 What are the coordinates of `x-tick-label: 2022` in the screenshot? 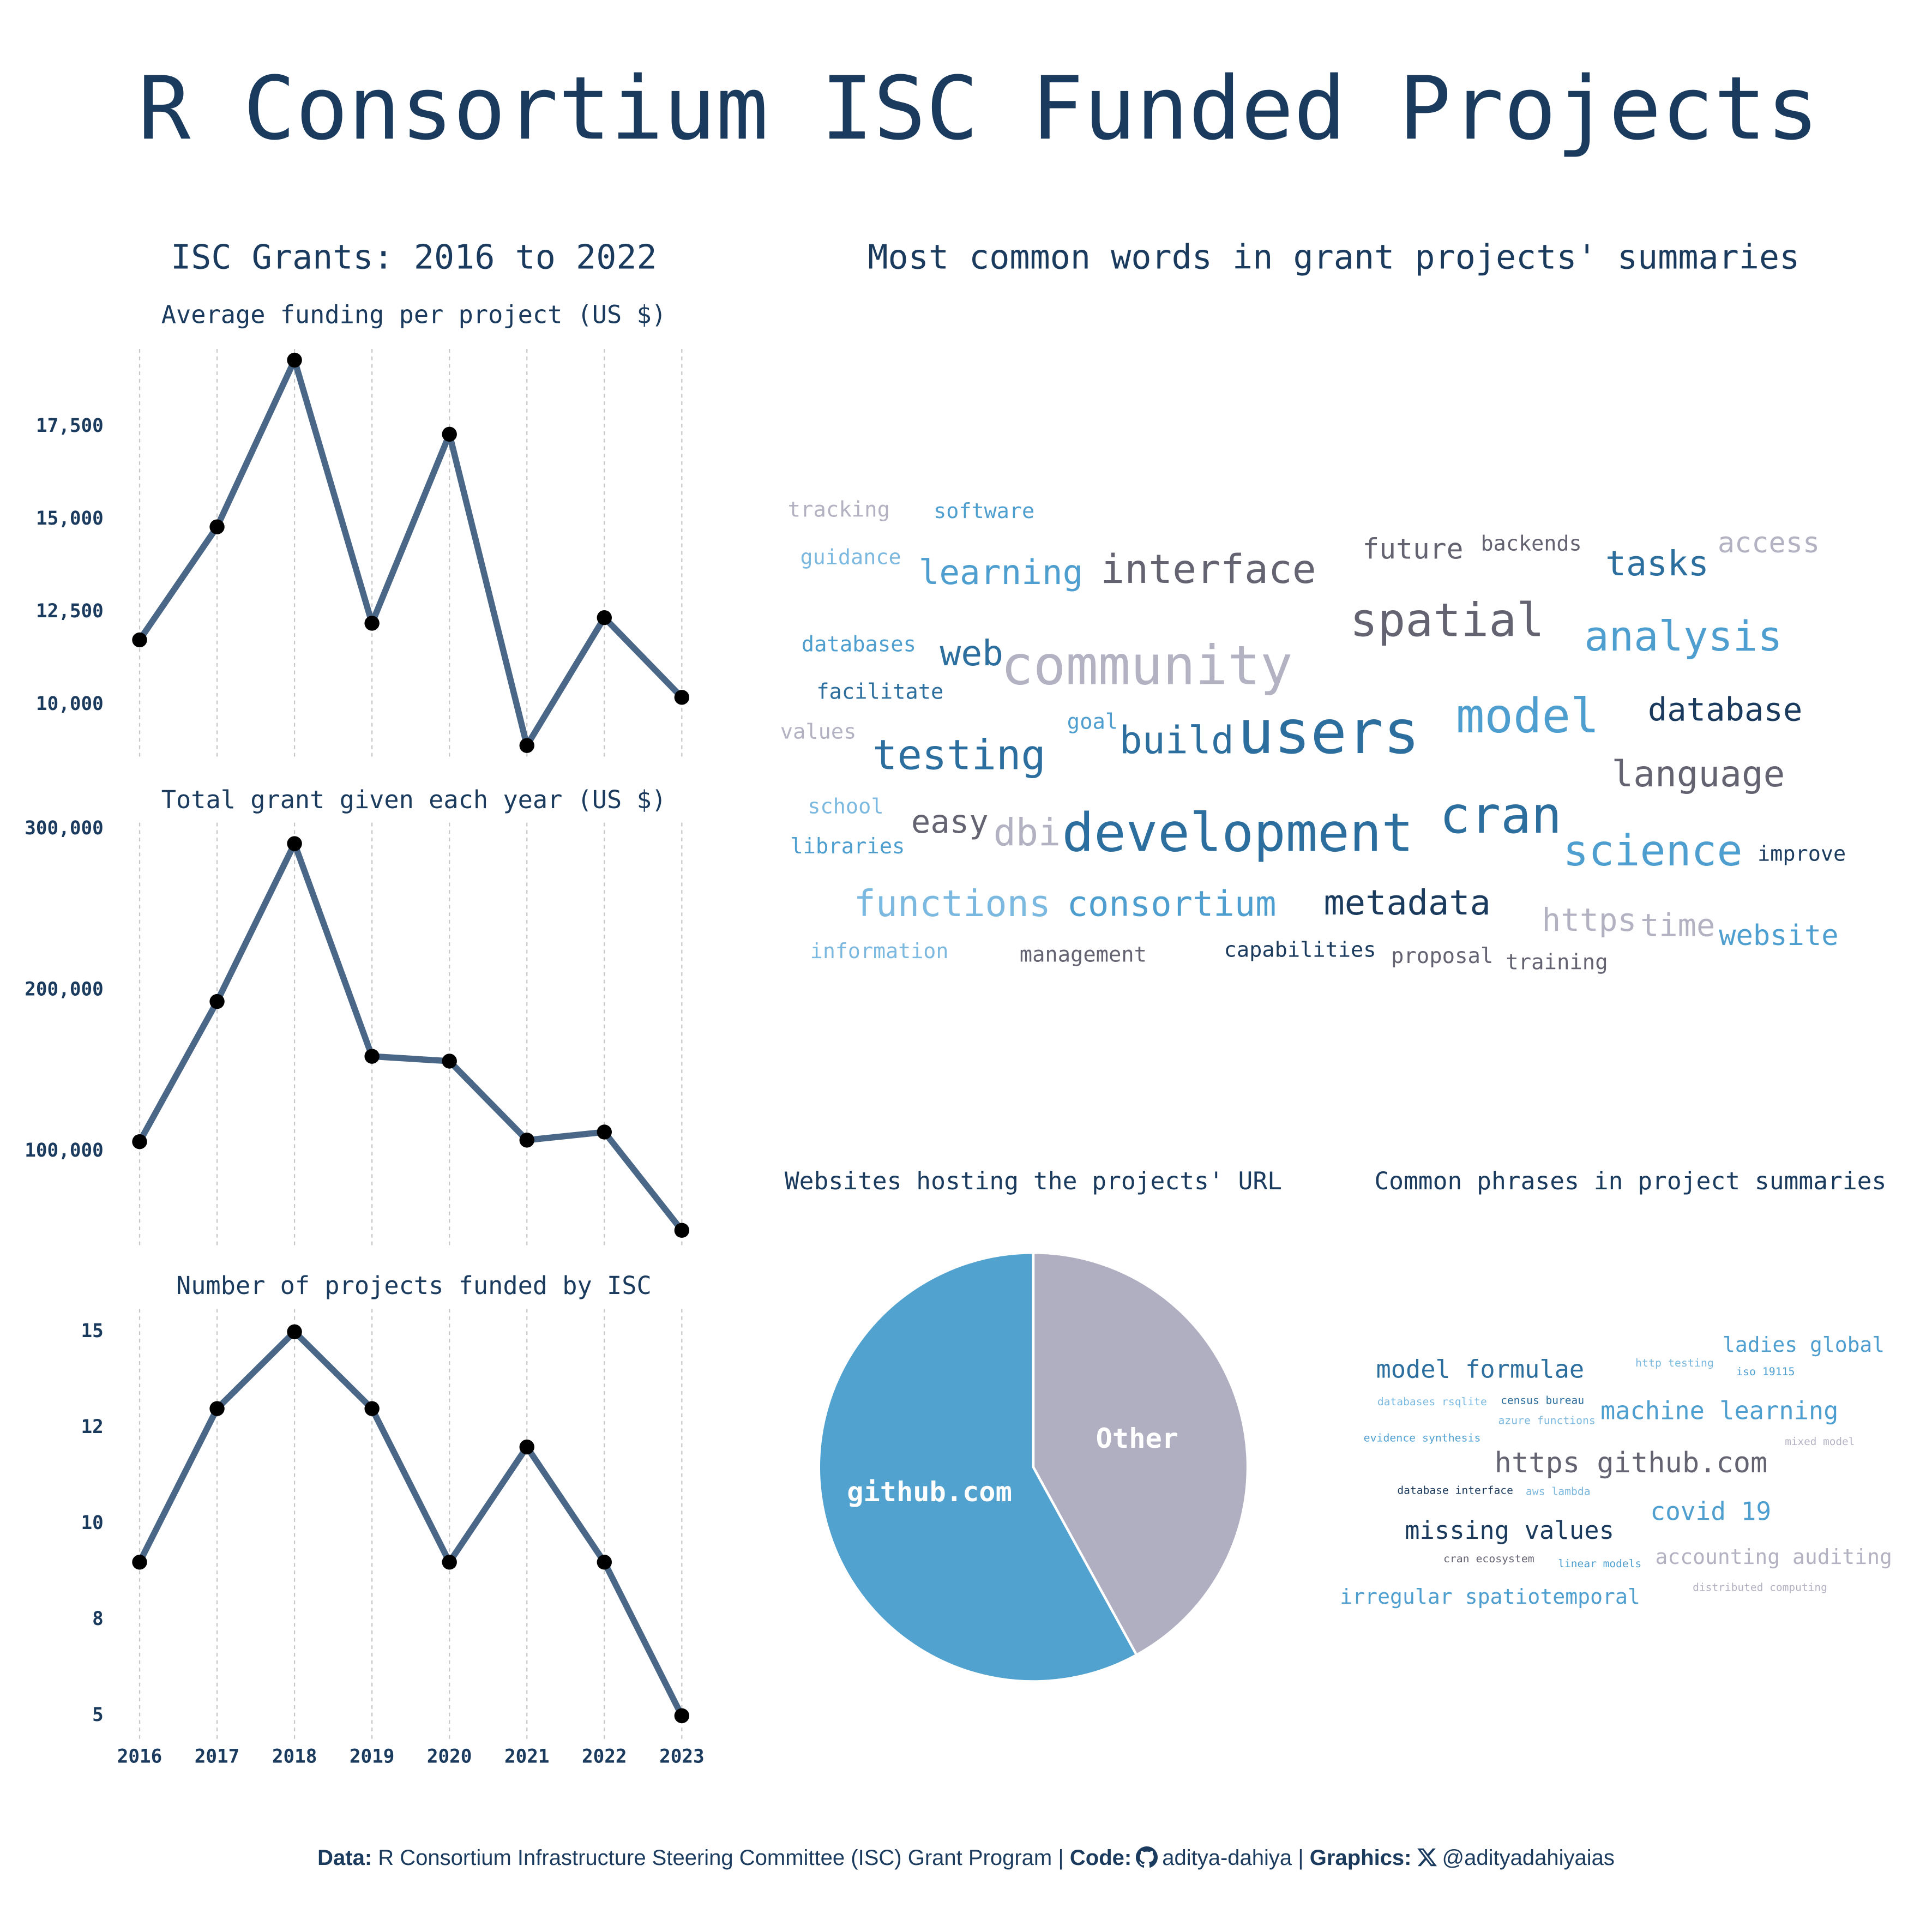 It's located at (604, 1756).